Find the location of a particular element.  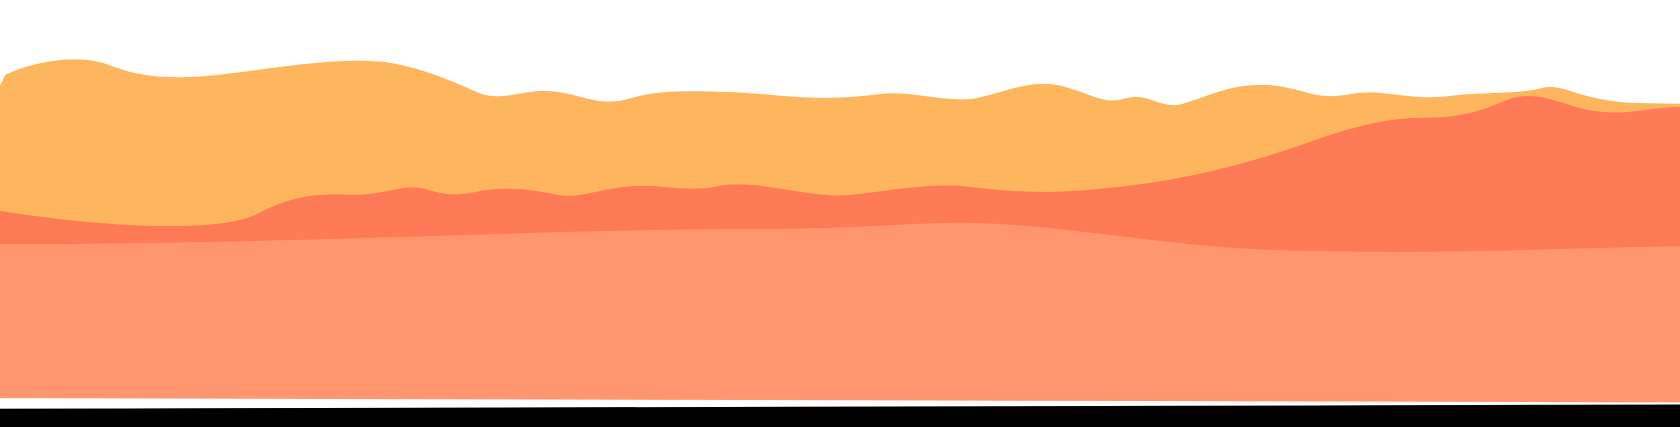

black-band is located at coordinates (840, 415).